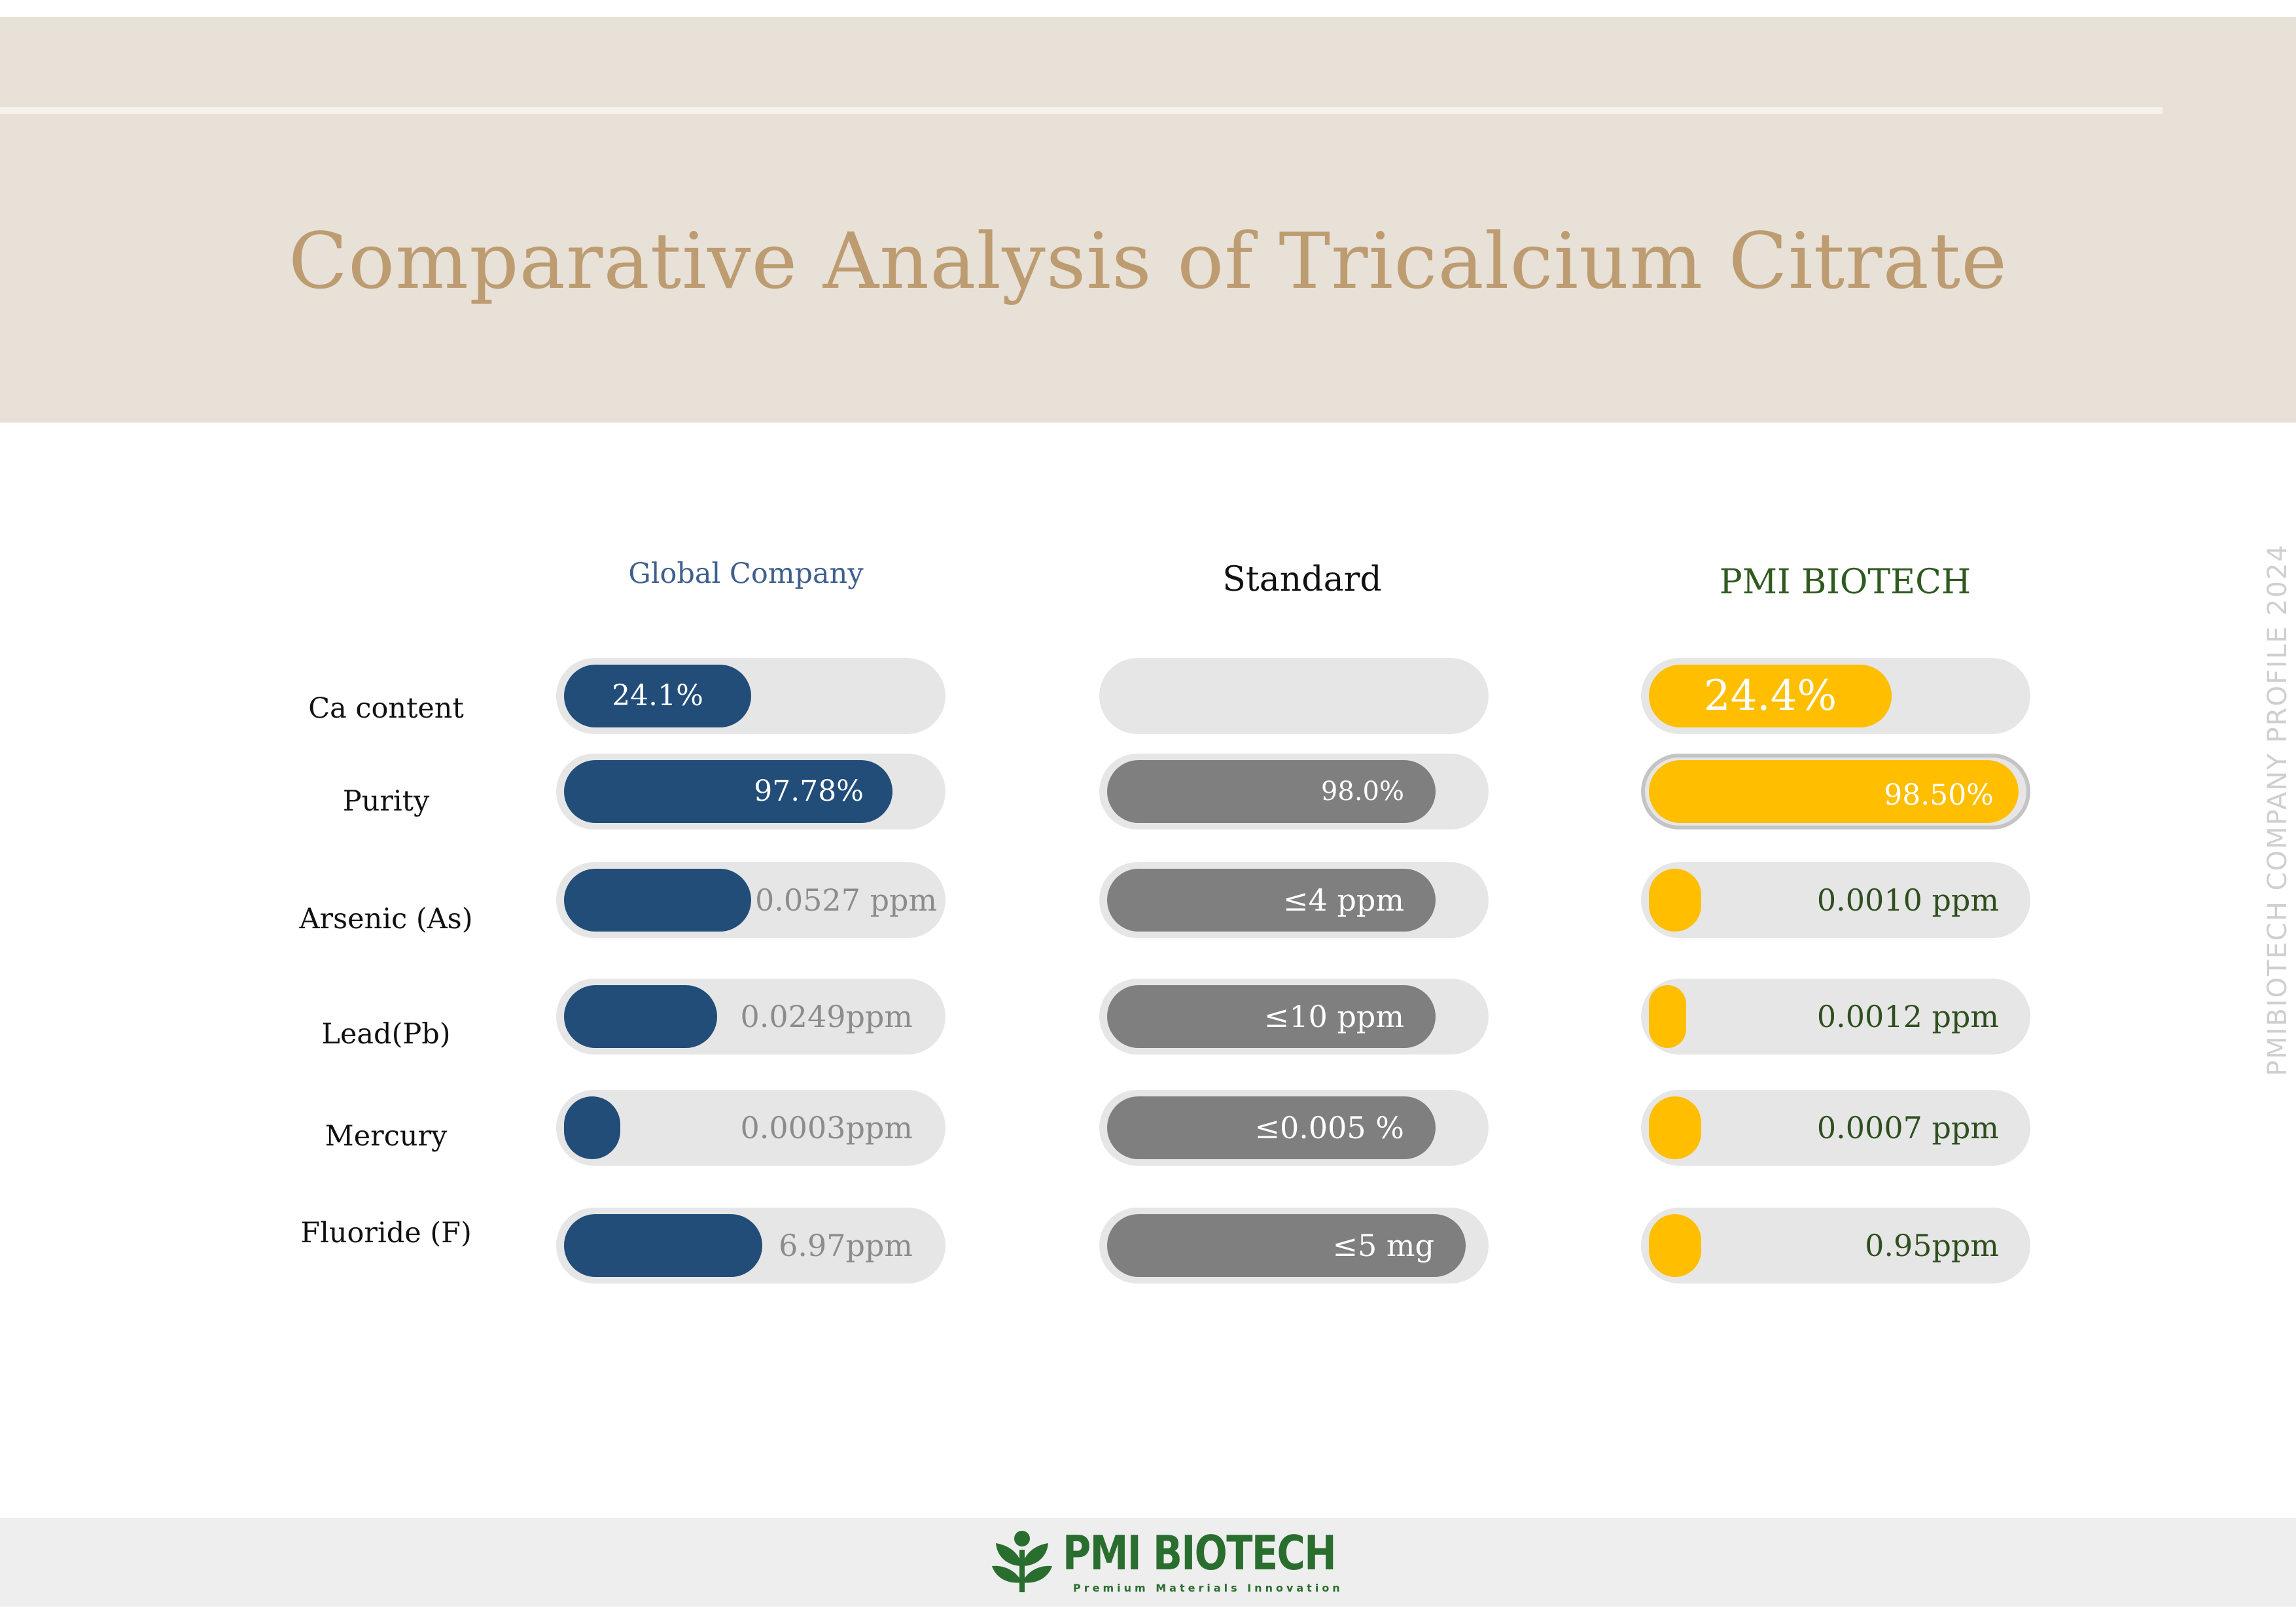 The image size is (2296, 1623). I want to click on bar-value-label: 24.1%, so click(657, 696).